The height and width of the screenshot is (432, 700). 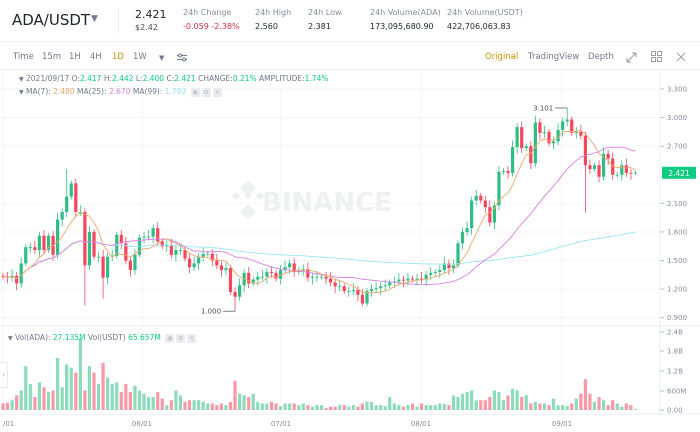 I want to click on volume-tick-label: 1.2B, so click(x=675, y=372).